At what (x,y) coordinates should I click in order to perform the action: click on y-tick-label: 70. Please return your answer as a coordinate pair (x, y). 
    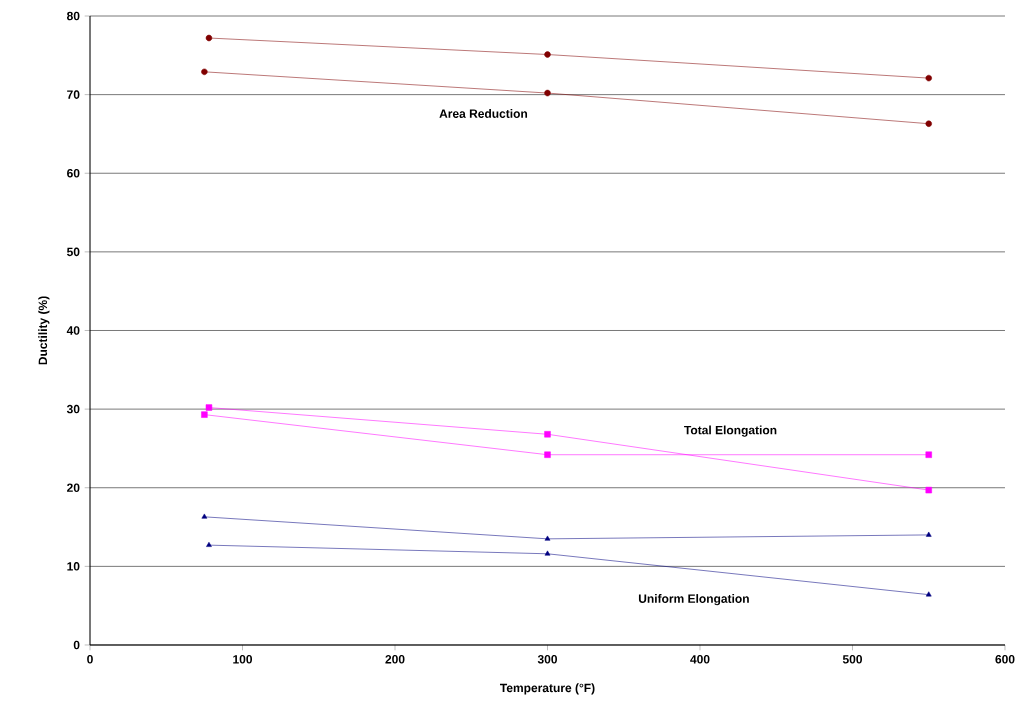
    Looking at the image, I should click on (73, 94).